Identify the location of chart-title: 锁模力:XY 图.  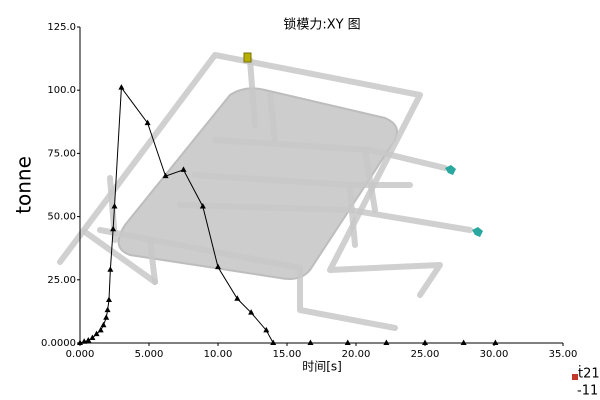
(321, 25).